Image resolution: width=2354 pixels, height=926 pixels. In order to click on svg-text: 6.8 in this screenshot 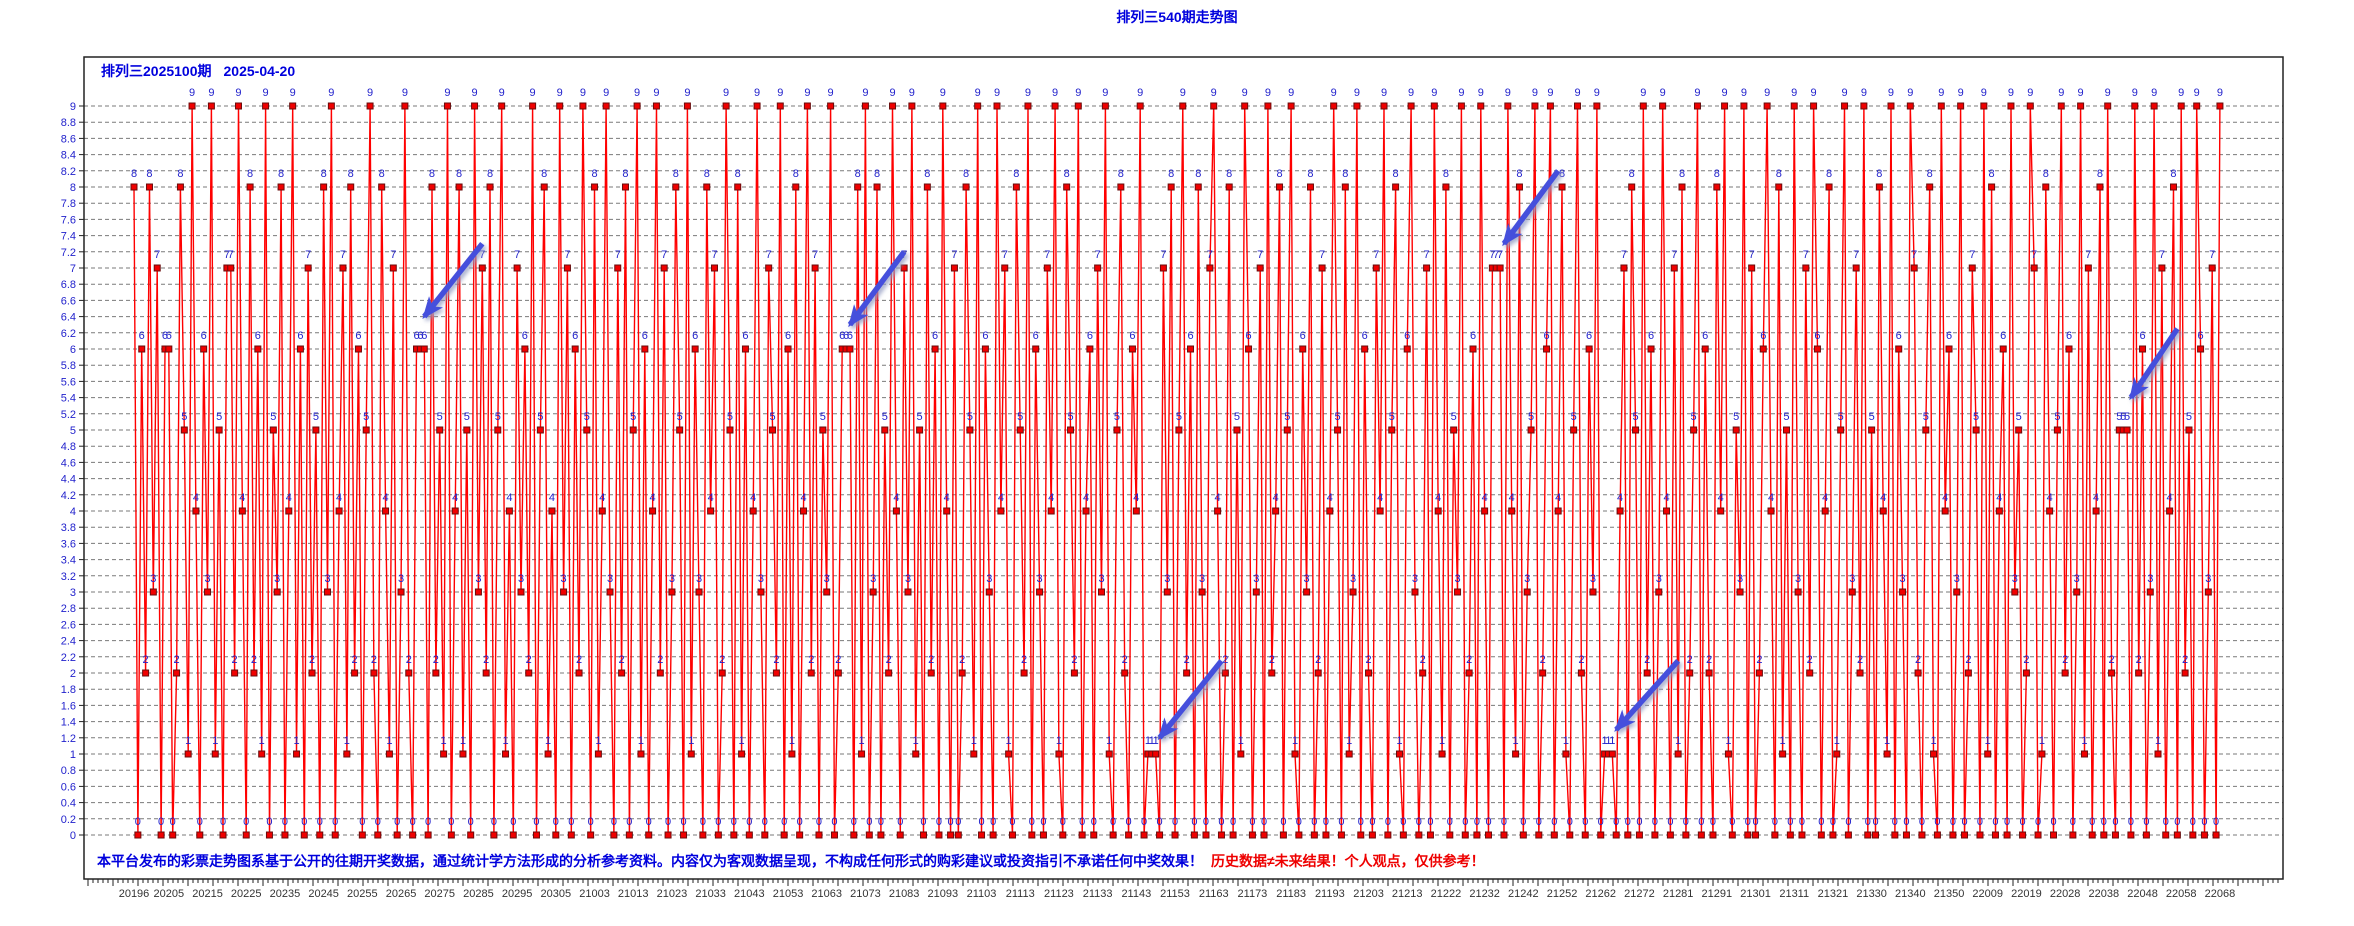, I will do `click(68, 285)`.